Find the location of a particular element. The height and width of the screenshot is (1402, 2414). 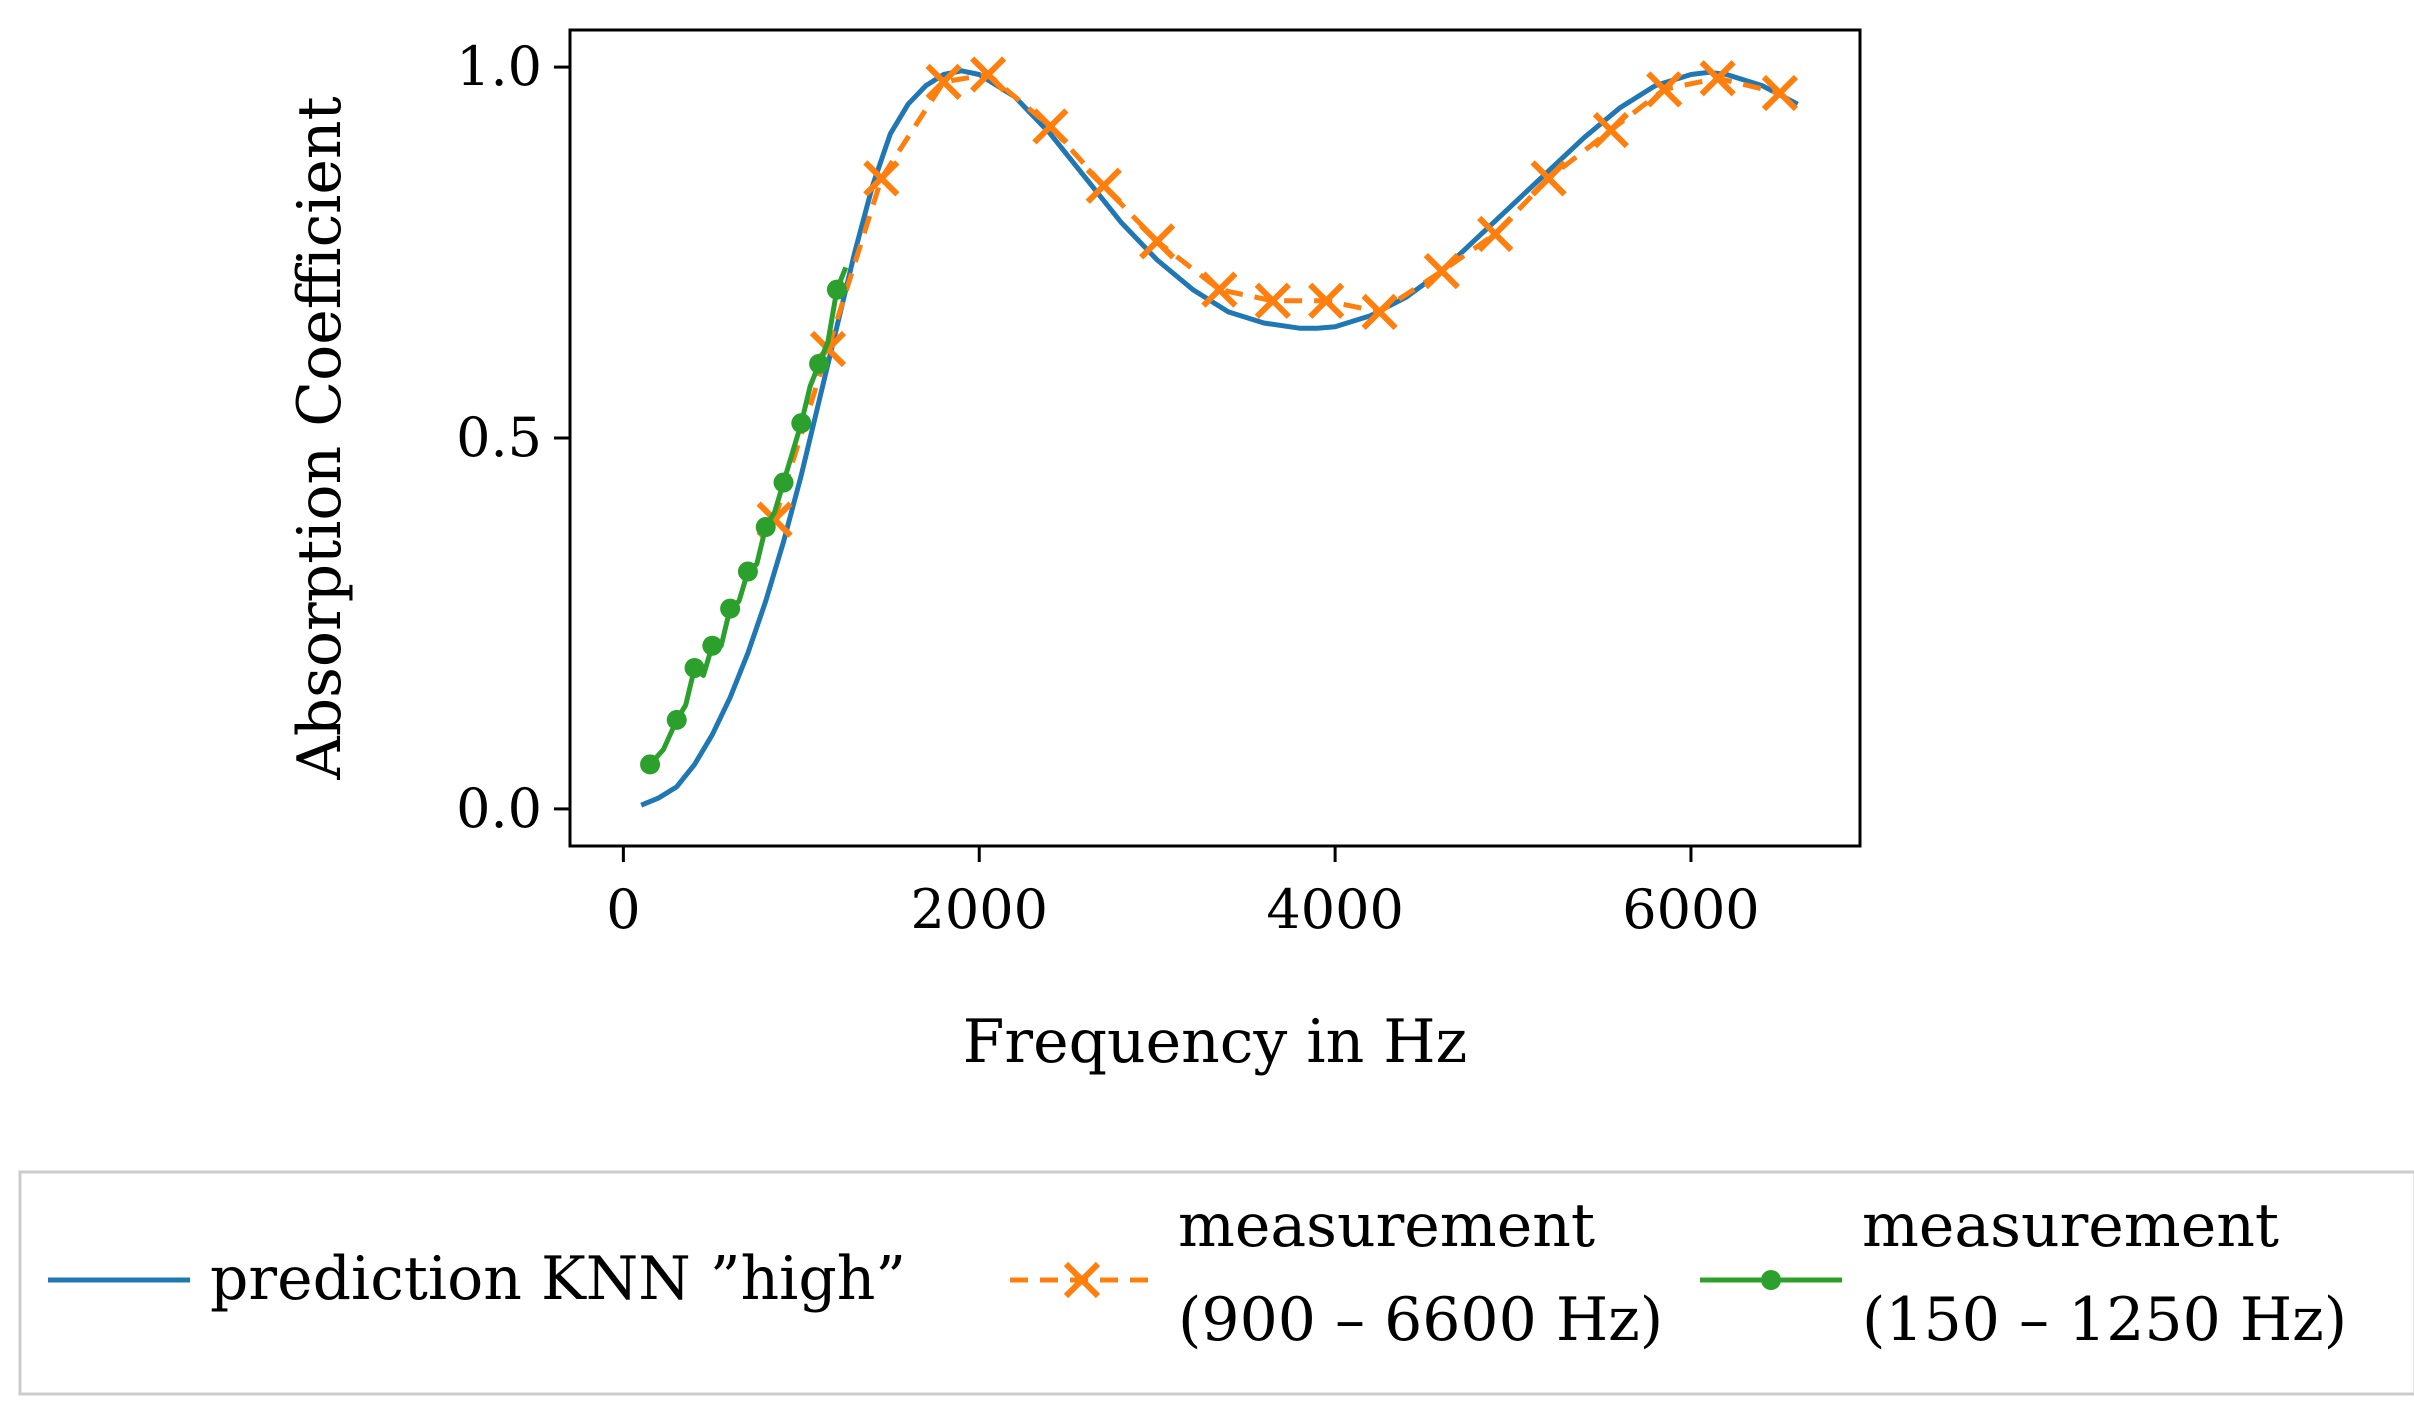

x-axis-label: Frequency in Hz is located at coordinates (1215, 1042).